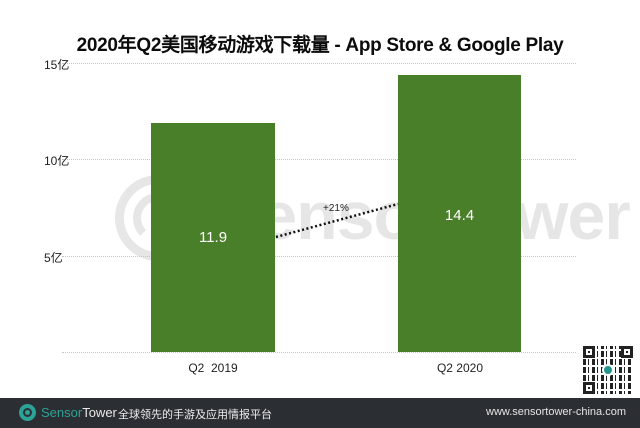  Describe the element at coordinates (53, 258) in the screenshot. I see `y-tick-5: 5亿` at that location.